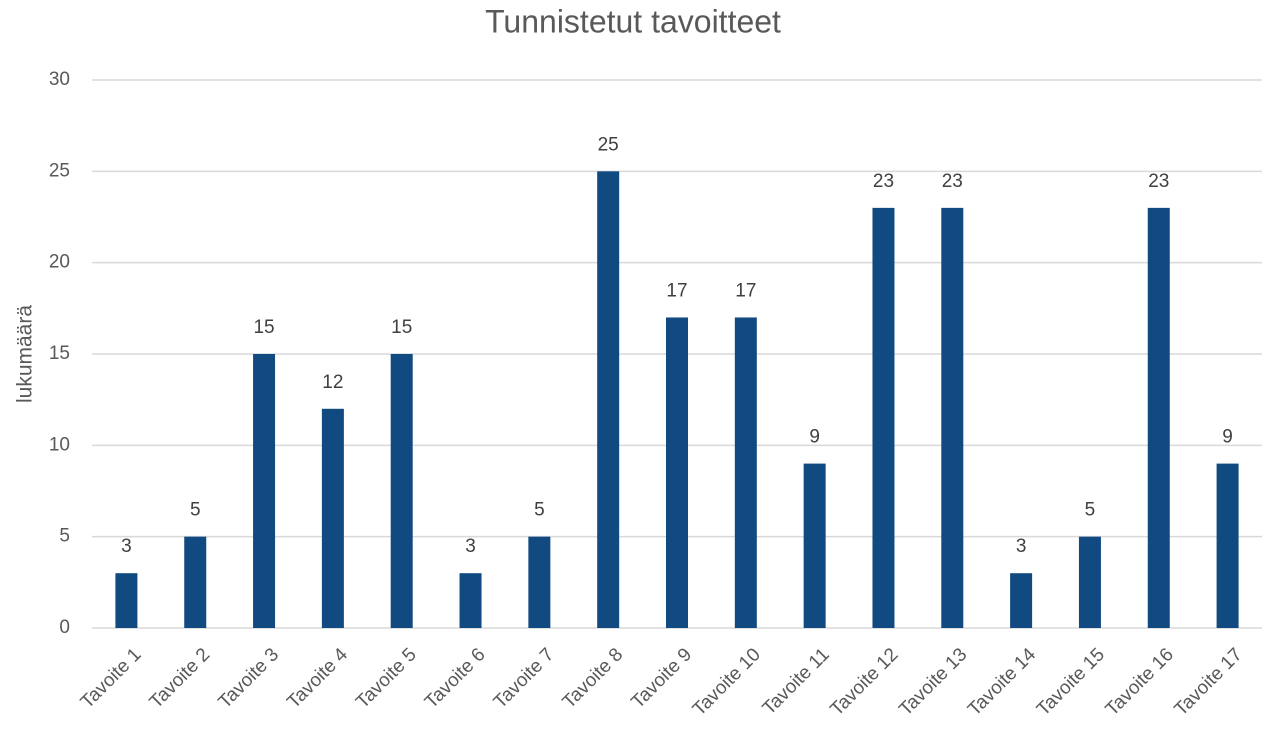 The width and height of the screenshot is (1266, 729). I want to click on x-tick-label: Tavoite 17, so click(1209, 682).